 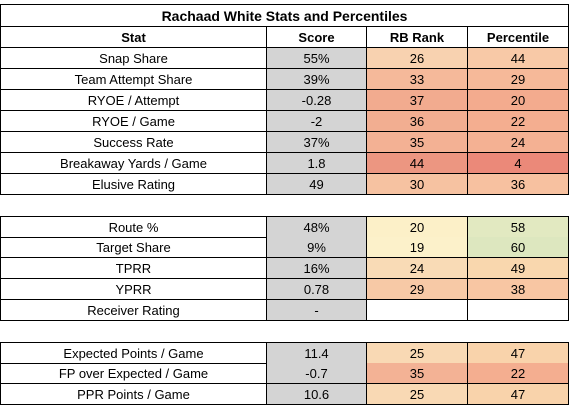 I want to click on percentile-cell: 49, so click(x=518, y=268).